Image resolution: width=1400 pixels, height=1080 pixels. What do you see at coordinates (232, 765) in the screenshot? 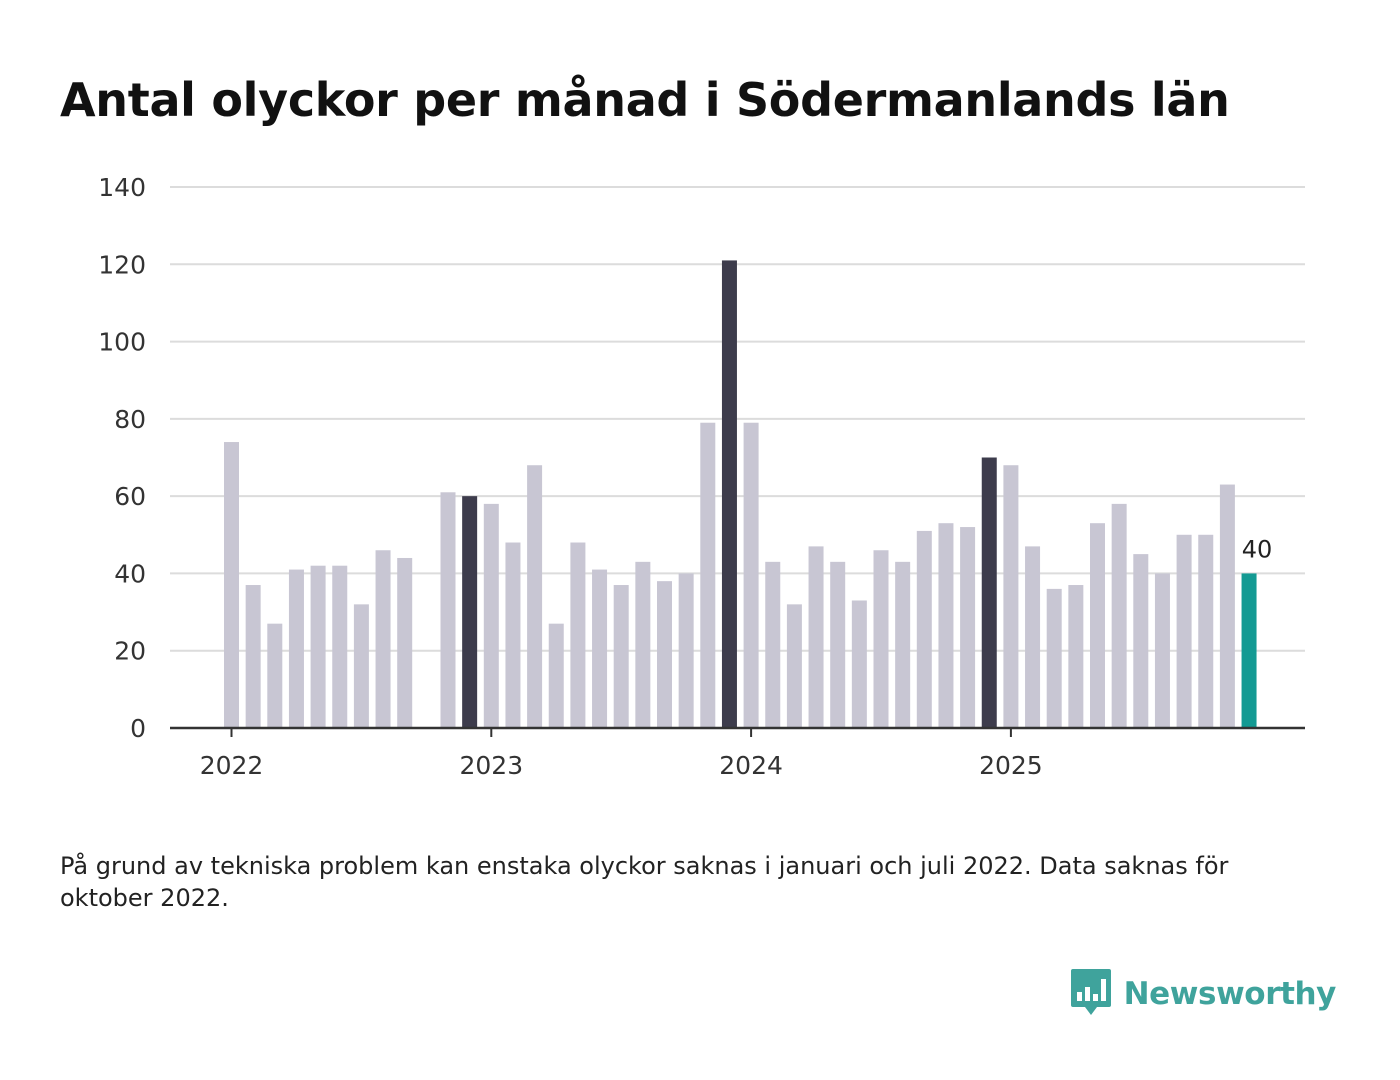
I see `x-tick-label: 2022` at bounding box center [232, 765].